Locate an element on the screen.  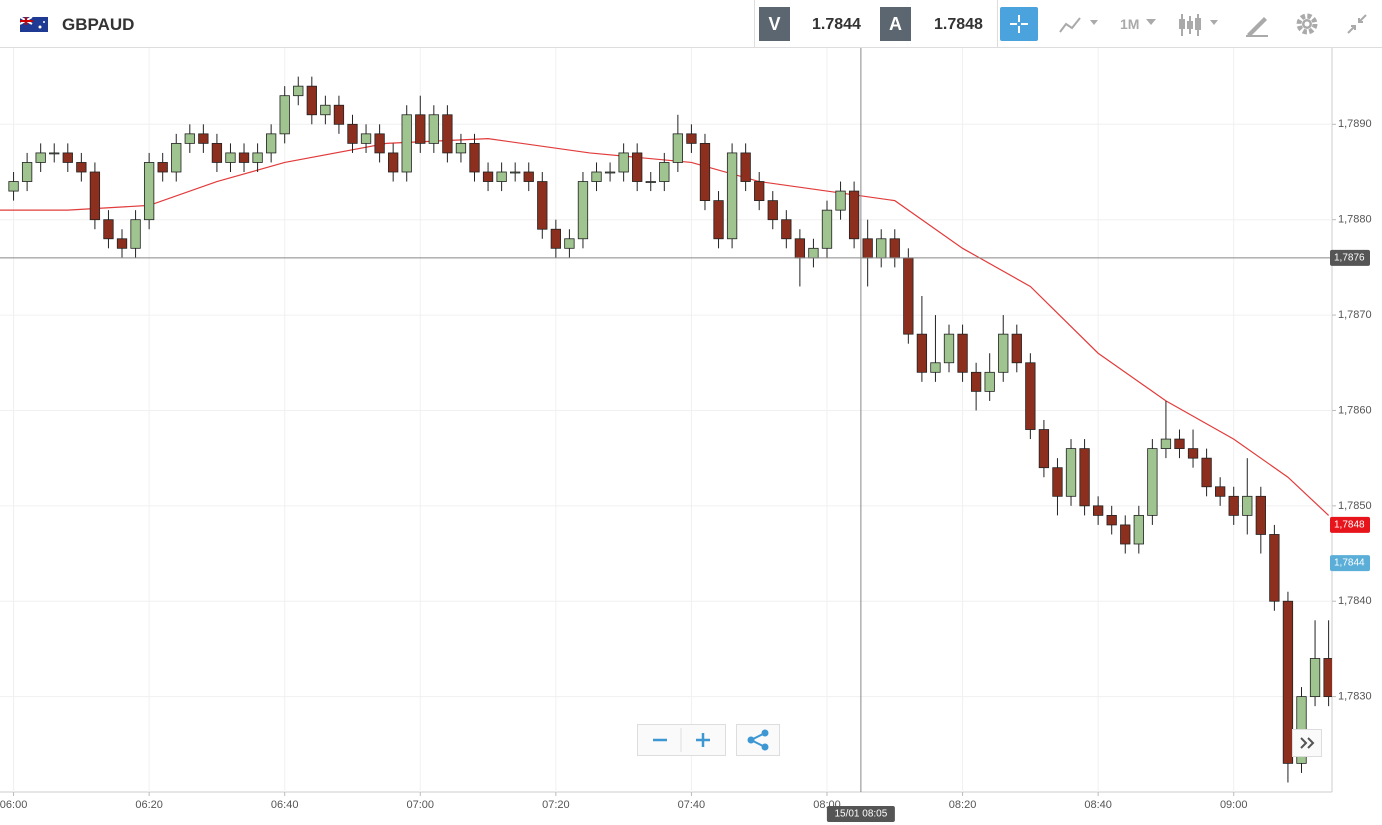
toolbar: GBPAUD V 1.7844 A 1.7848 1M is located at coordinates (691, 24).